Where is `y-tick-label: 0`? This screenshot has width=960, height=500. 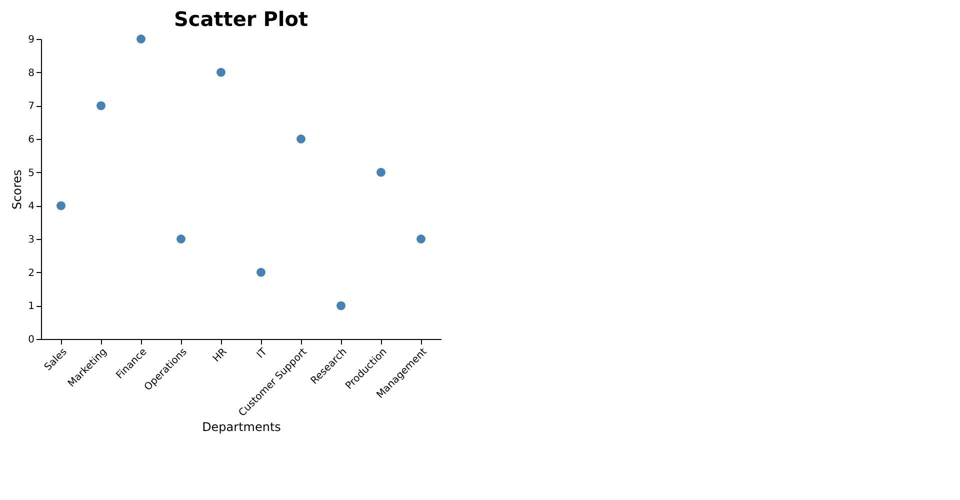
y-tick-label: 0 is located at coordinates (31, 340).